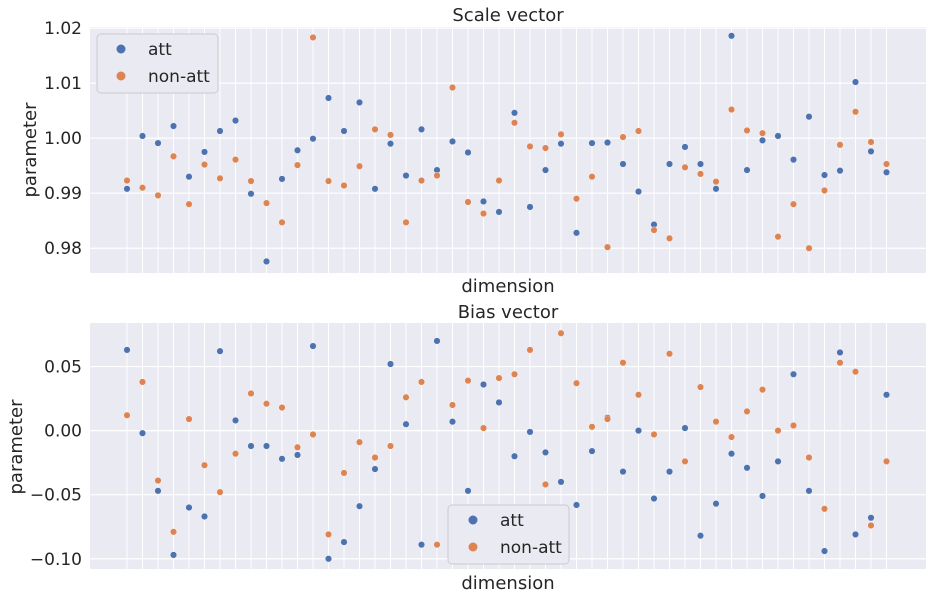 This screenshot has width=933, height=599. I want to click on scale-xlabel: dimension, so click(507, 286).